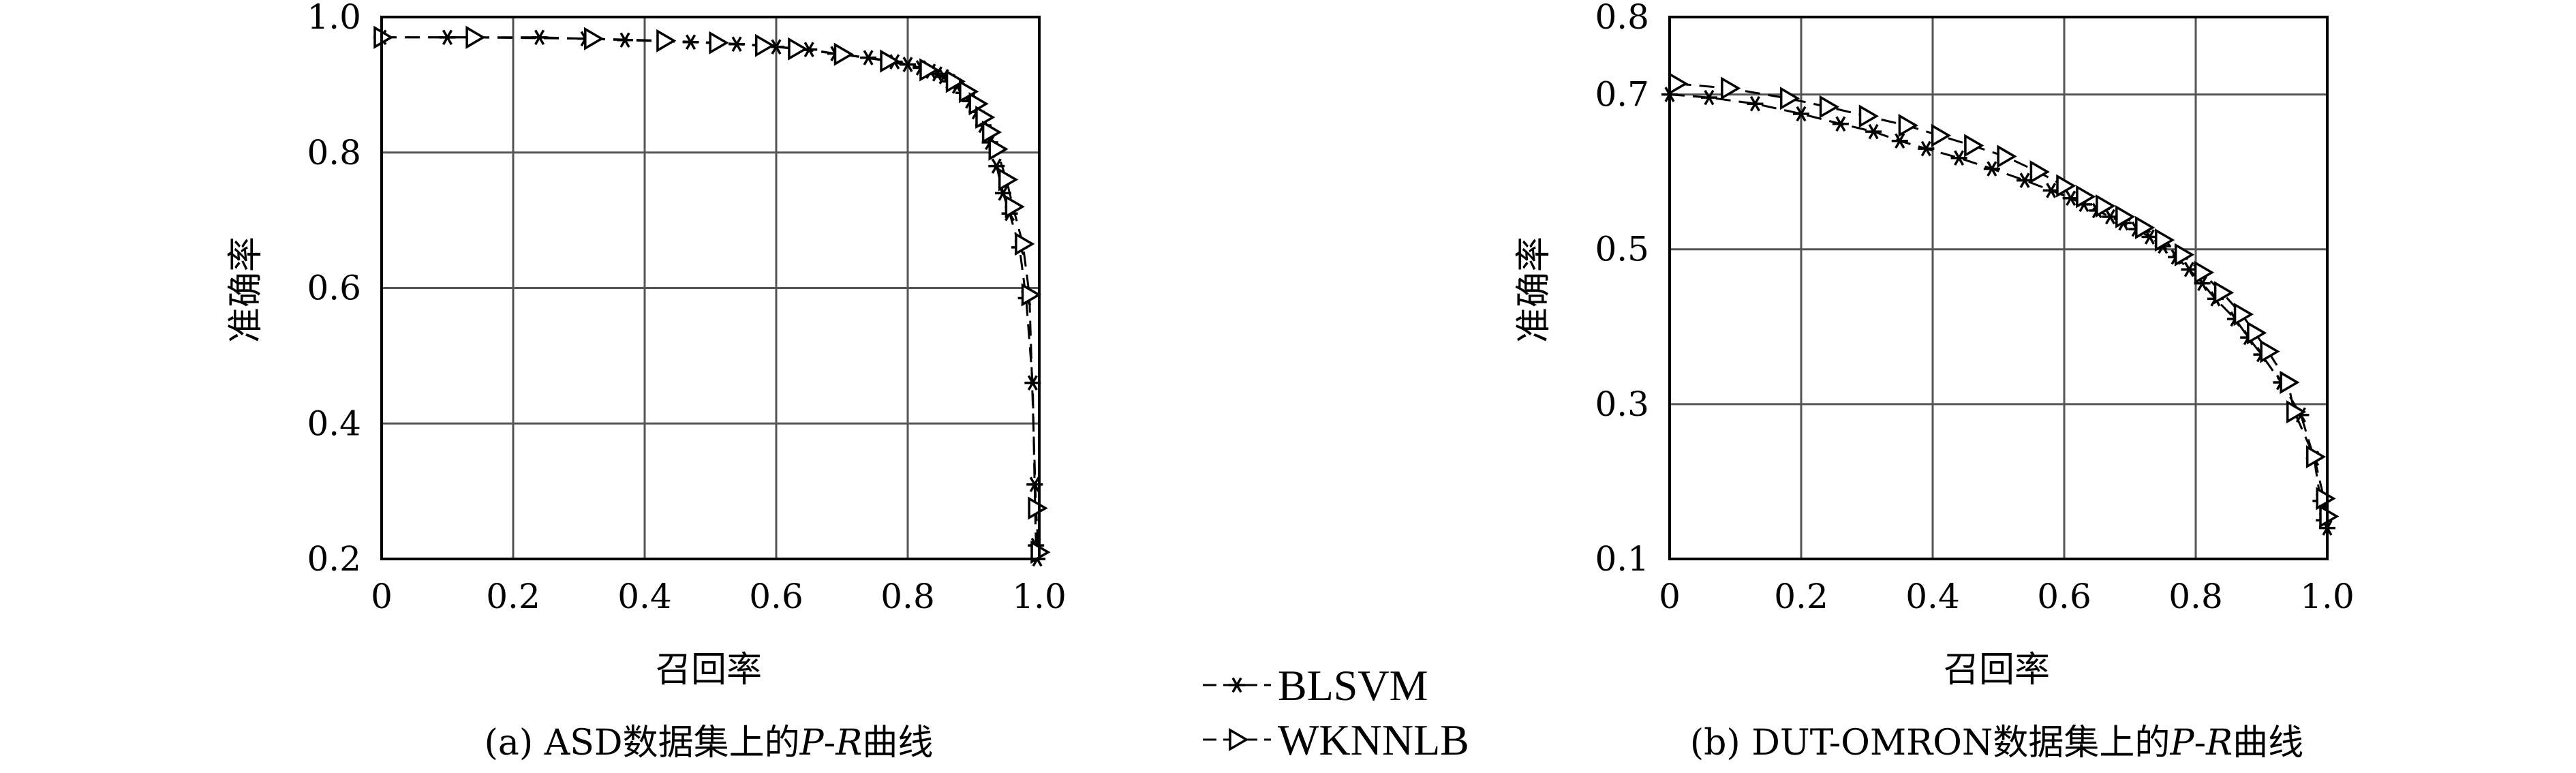 This screenshot has width=2576, height=773. I want to click on legend-item-wknnlb: WKNNLB, so click(1336, 740).